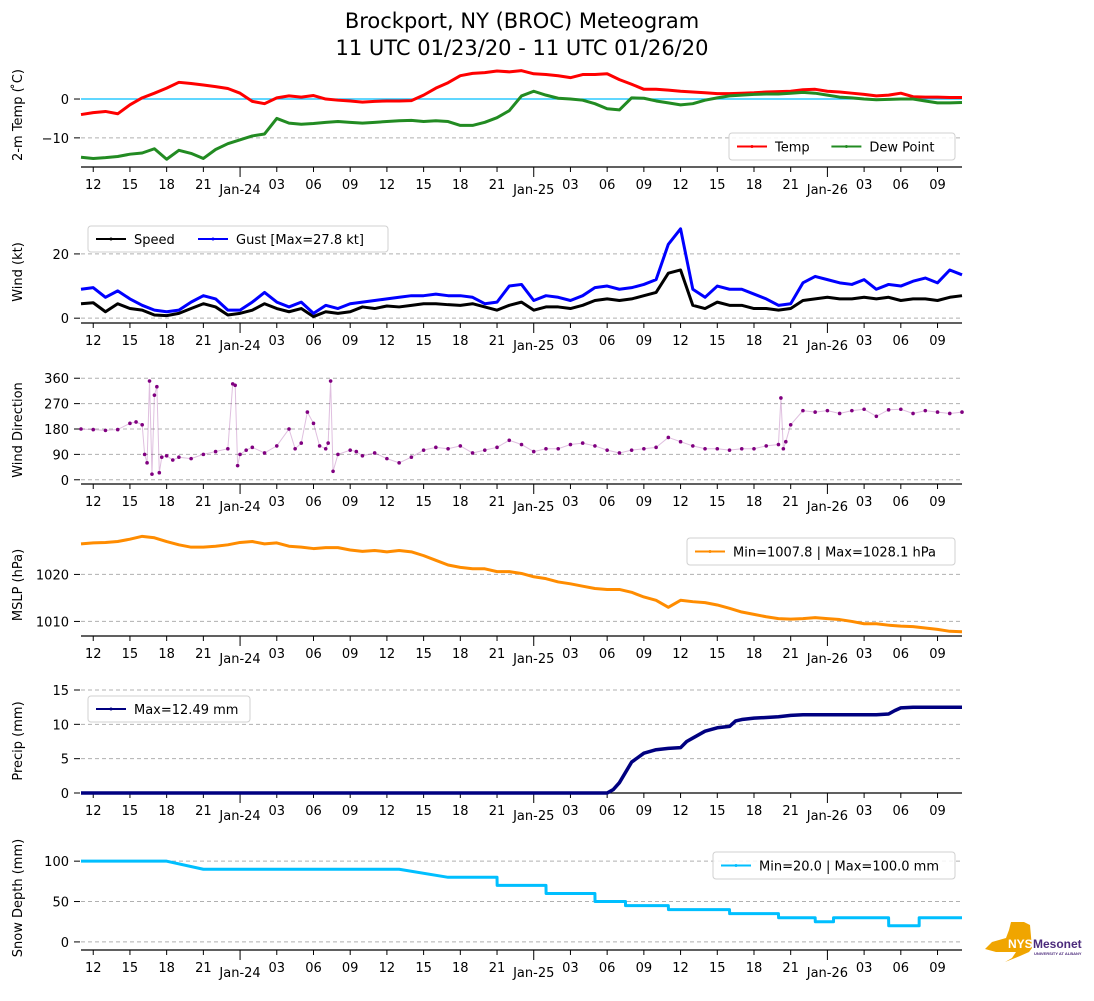 The width and height of the screenshot is (1094, 1001). What do you see at coordinates (56, 379) in the screenshot?
I see `y-tick-label: 360` at bounding box center [56, 379].